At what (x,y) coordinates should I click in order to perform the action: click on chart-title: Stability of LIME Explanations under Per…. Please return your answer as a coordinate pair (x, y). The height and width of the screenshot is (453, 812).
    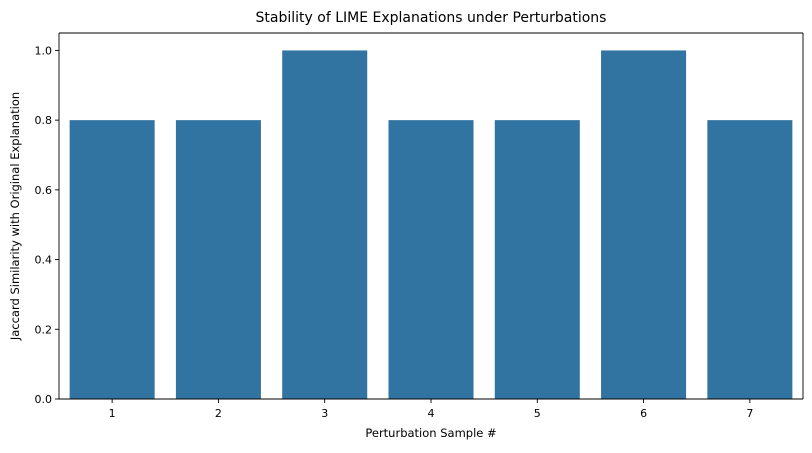
    Looking at the image, I should click on (431, 18).